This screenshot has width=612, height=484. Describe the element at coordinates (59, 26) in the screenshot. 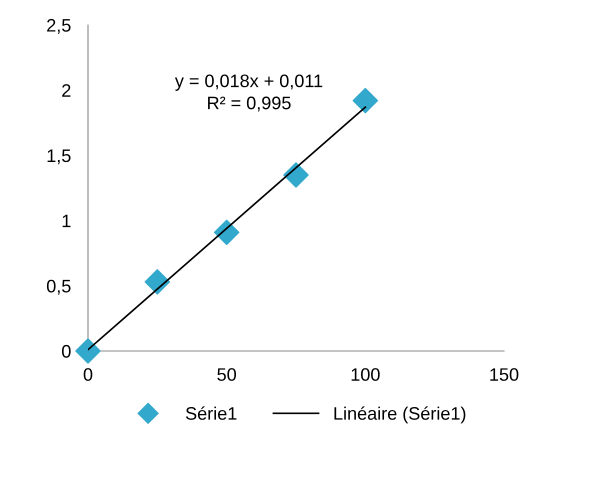

I see `y-tick-label: 2,5` at that location.